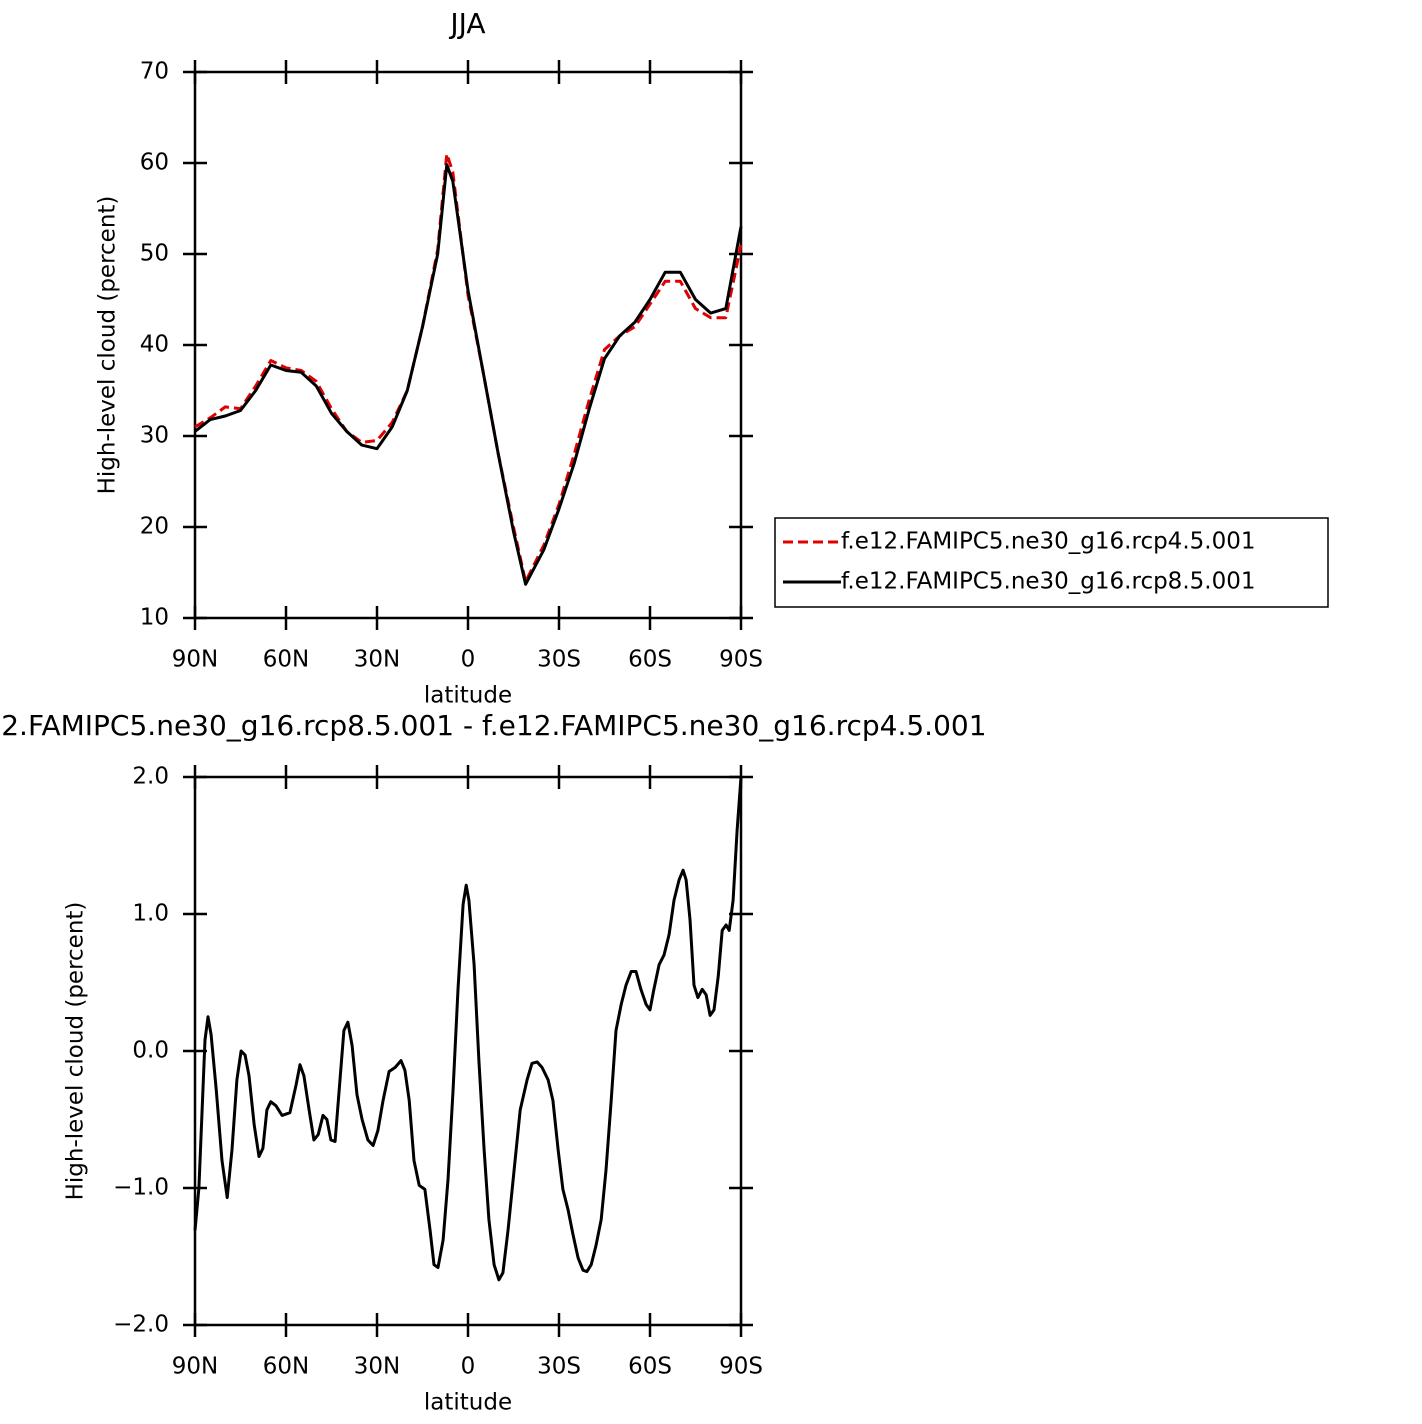 This screenshot has height=1424, width=1422. Describe the element at coordinates (1048, 542) in the screenshot. I see `legend-label: f.e12.FAMIPC5.ne30_g16.rcp4.5.001` at that location.